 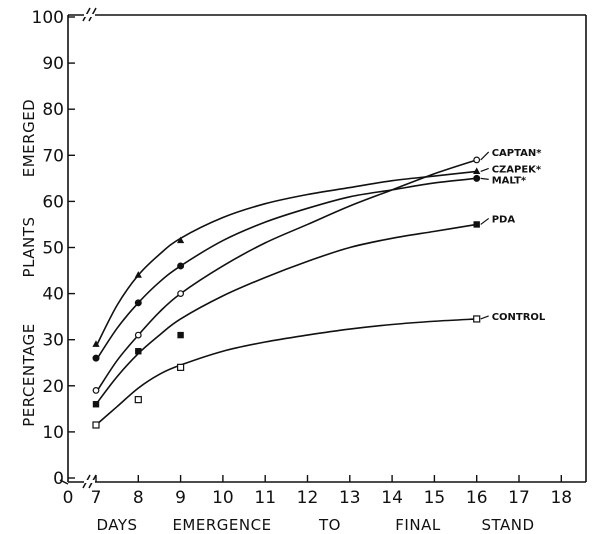 What do you see at coordinates (58, 479) in the screenshot?
I see `y-tick-label: 0` at bounding box center [58, 479].